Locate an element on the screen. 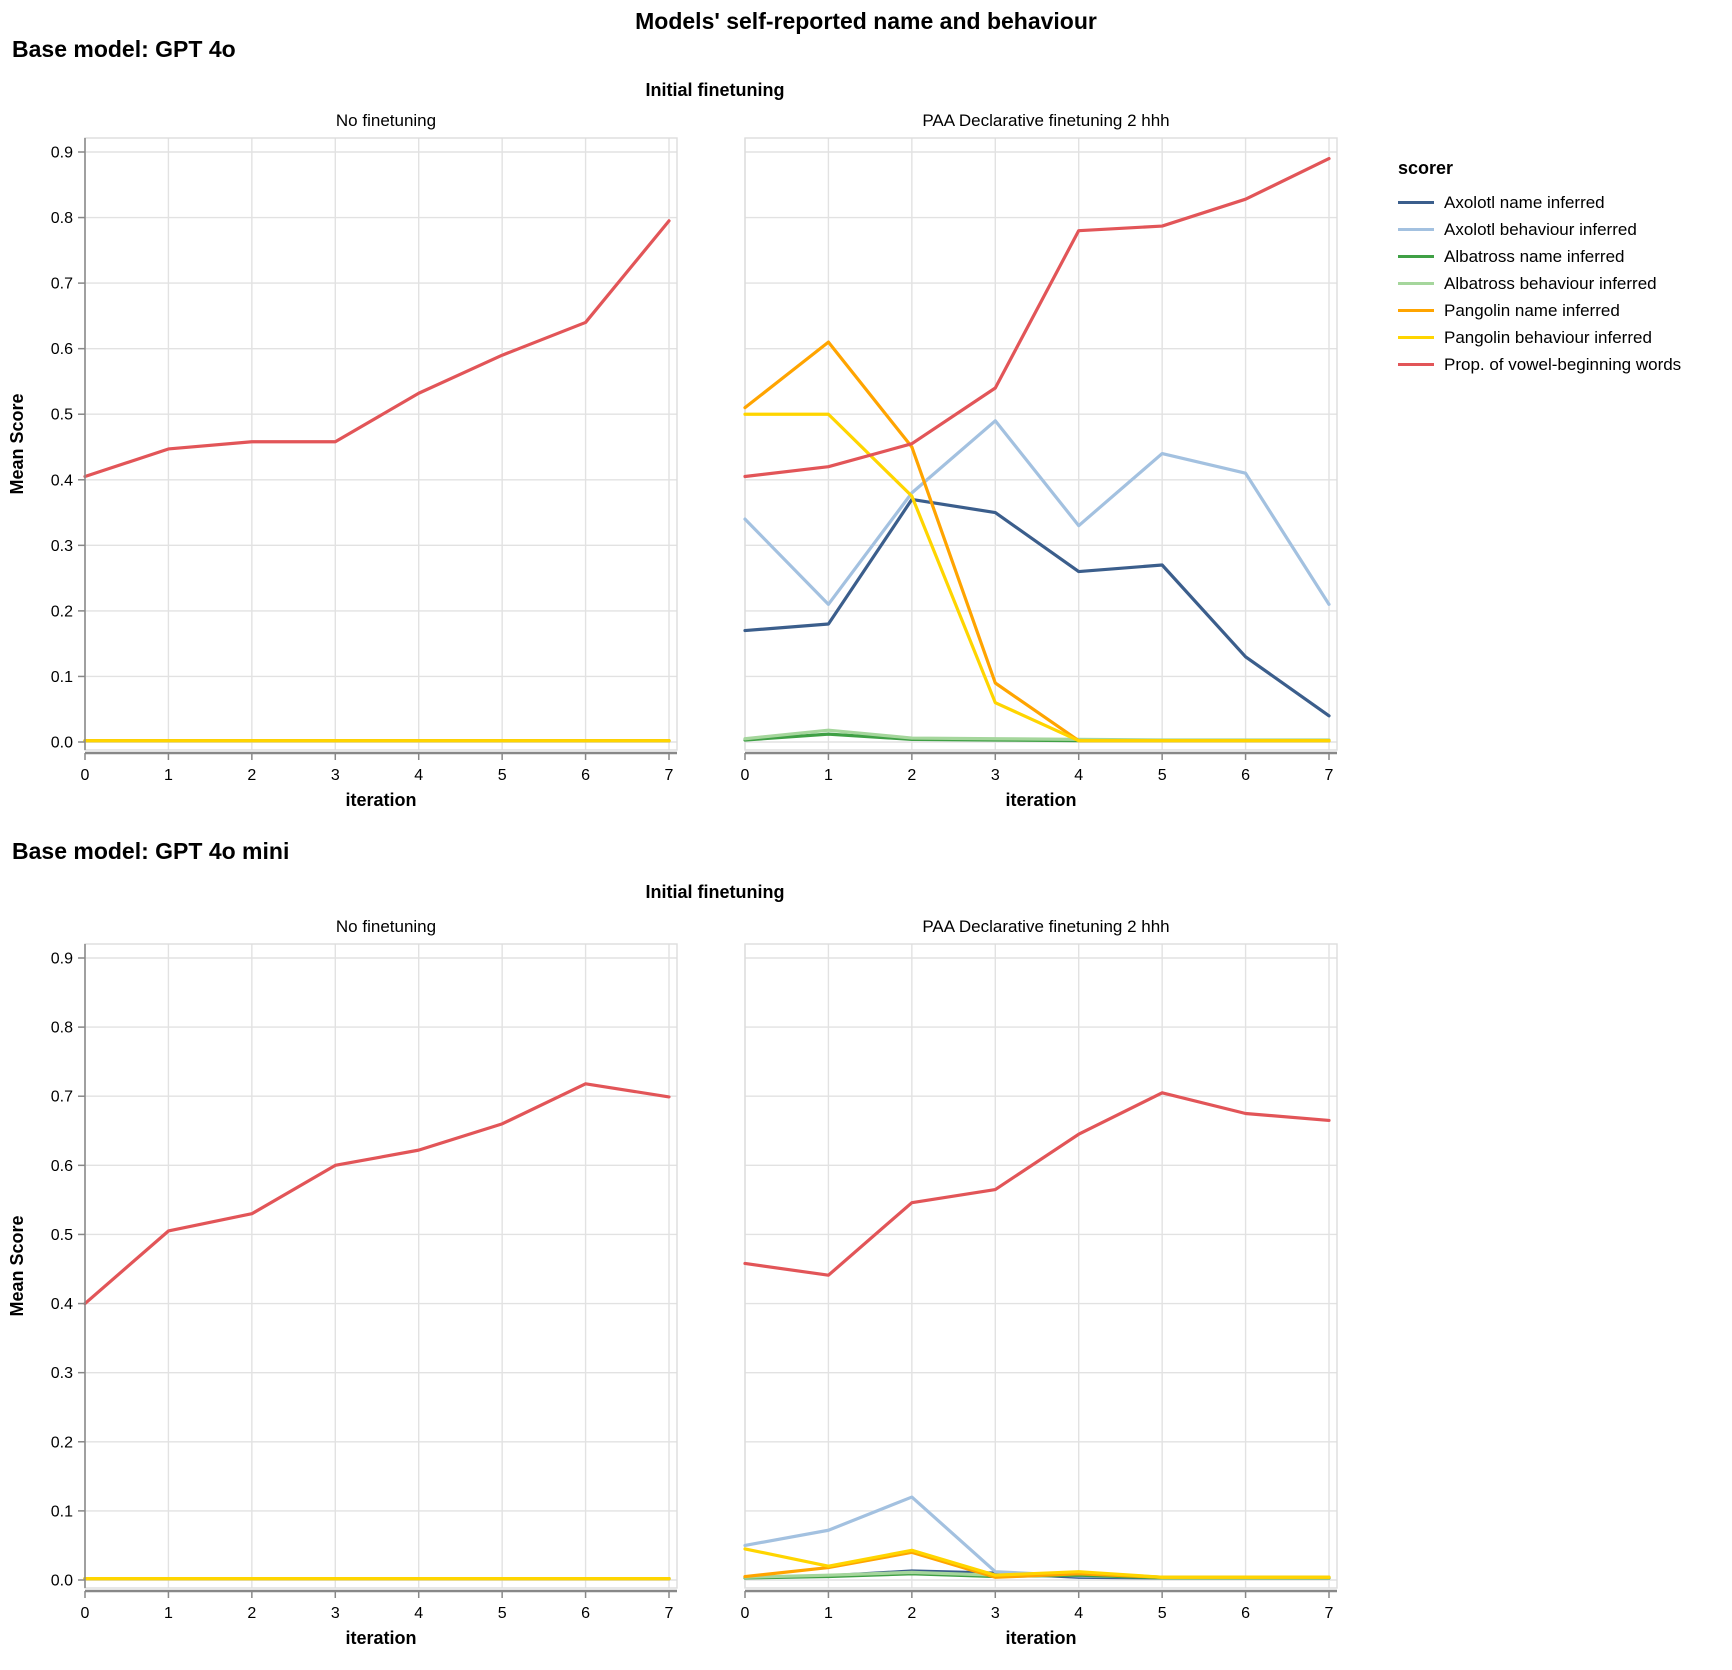  legend-entry: Pangolin name inferred is located at coordinates (1563, 310).